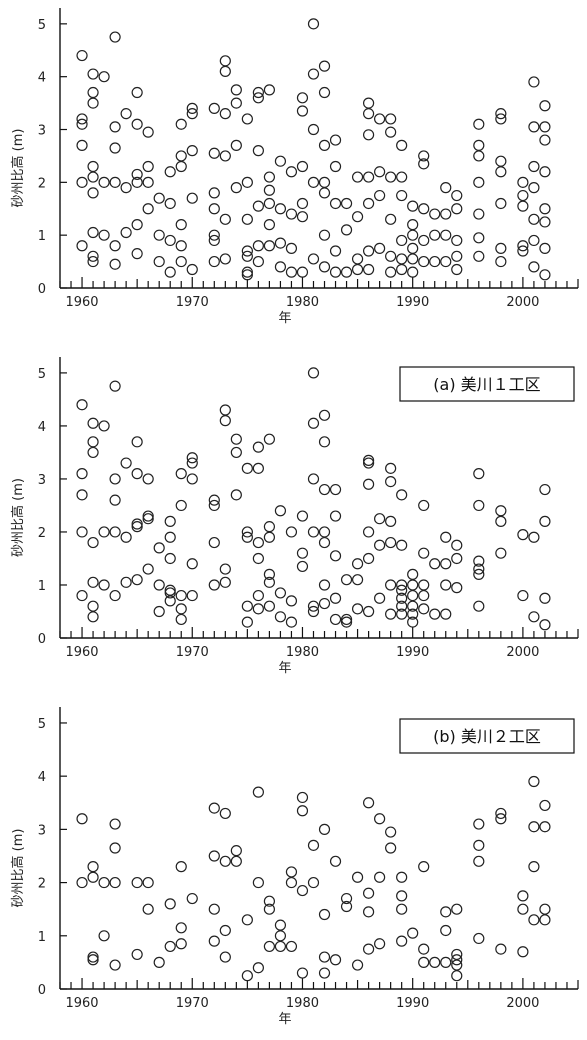  I want to click on y-tick-label: 5, so click(42, 374).